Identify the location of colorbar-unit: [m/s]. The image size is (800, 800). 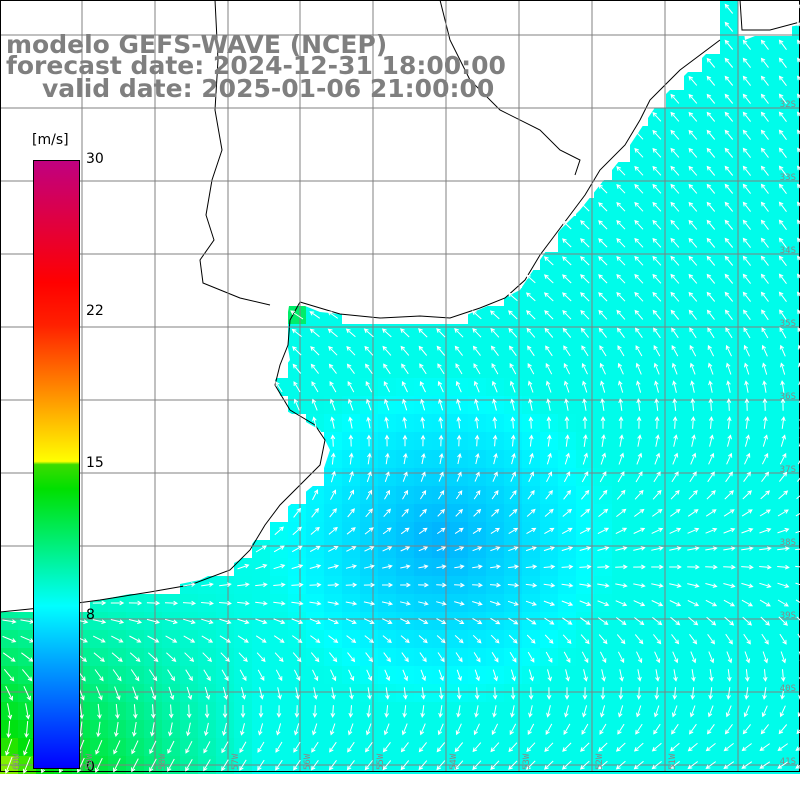
(50, 140).